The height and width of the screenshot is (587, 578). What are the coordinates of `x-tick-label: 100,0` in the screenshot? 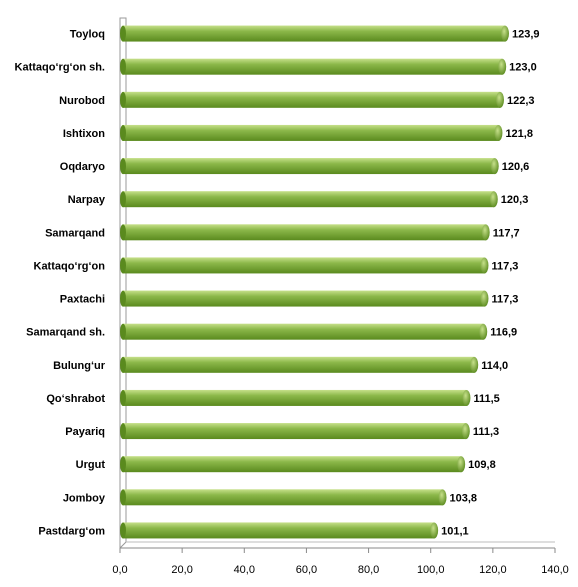 It's located at (431, 570).